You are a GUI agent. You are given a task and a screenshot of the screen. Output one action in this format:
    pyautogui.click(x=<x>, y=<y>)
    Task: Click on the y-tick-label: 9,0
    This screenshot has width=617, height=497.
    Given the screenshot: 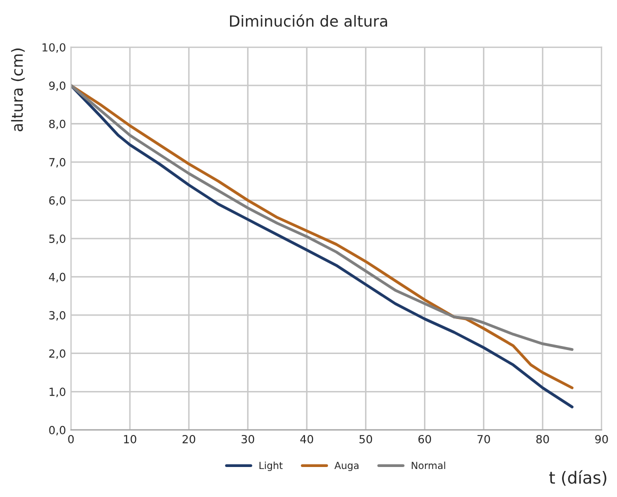 What is the action you would take?
    pyautogui.click(x=57, y=86)
    